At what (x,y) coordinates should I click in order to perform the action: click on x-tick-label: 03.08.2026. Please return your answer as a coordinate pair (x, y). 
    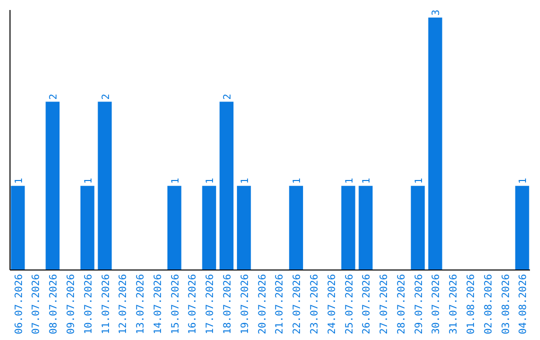
    Looking at the image, I should click on (506, 304).